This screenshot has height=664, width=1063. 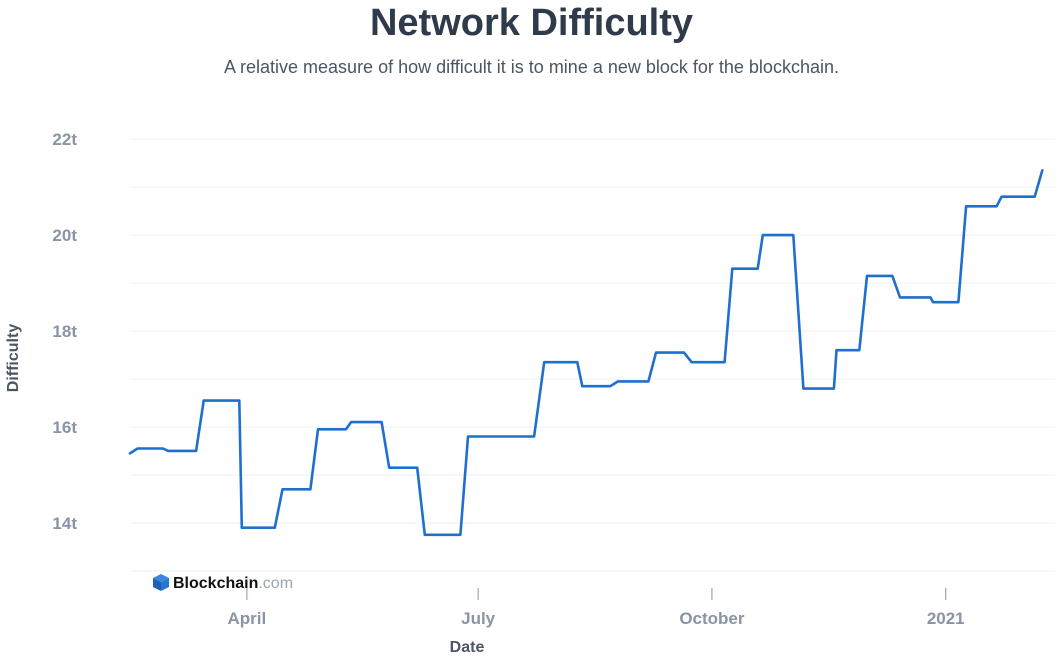 What do you see at coordinates (478, 618) in the screenshot?
I see `x-tick-label: July` at bounding box center [478, 618].